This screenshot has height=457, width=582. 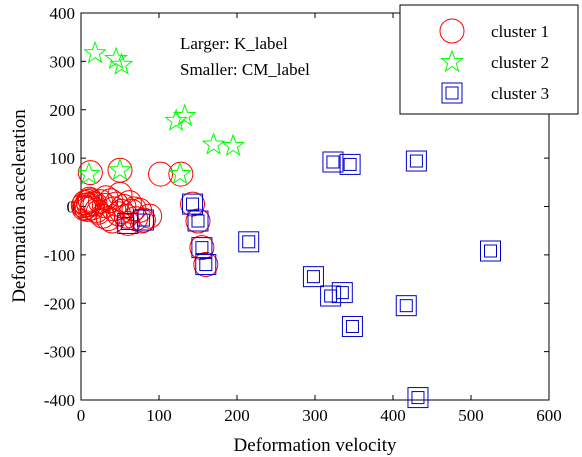 What do you see at coordinates (452, 61) in the screenshot?
I see `legend-star-icon` at bounding box center [452, 61].